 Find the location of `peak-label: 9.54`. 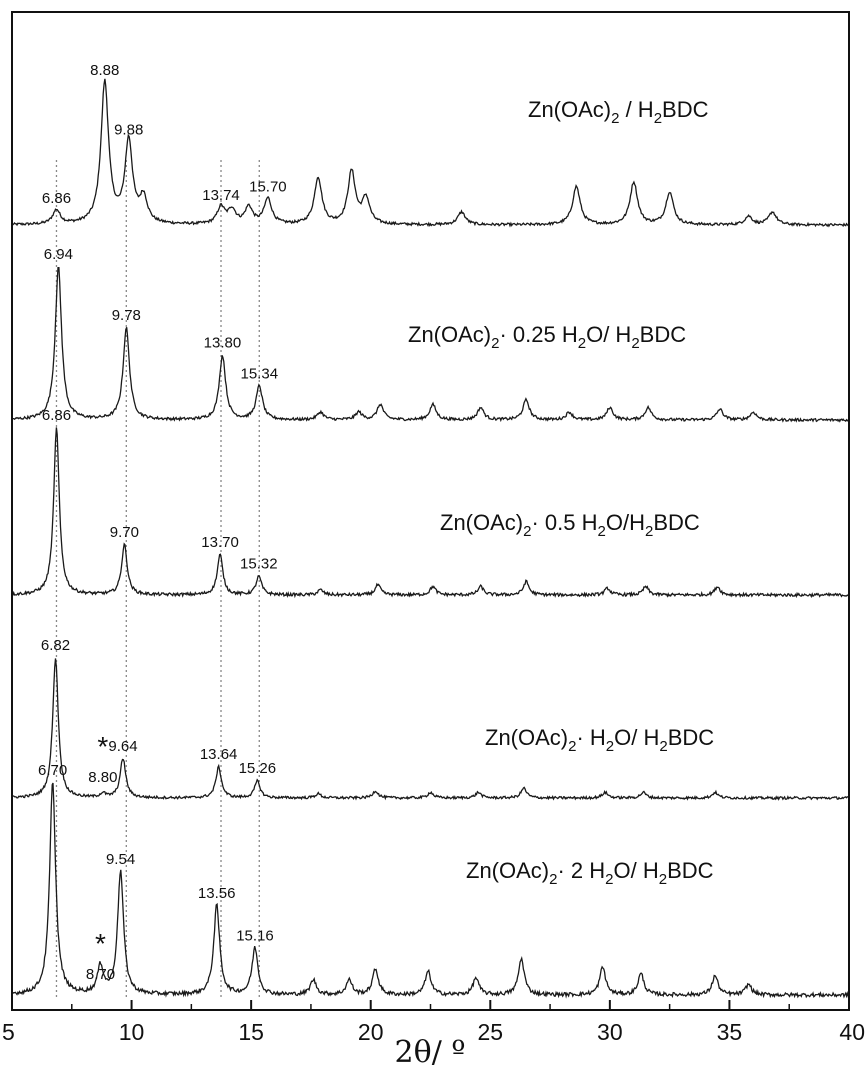

peak-label: 9.54 is located at coordinates (120, 859).